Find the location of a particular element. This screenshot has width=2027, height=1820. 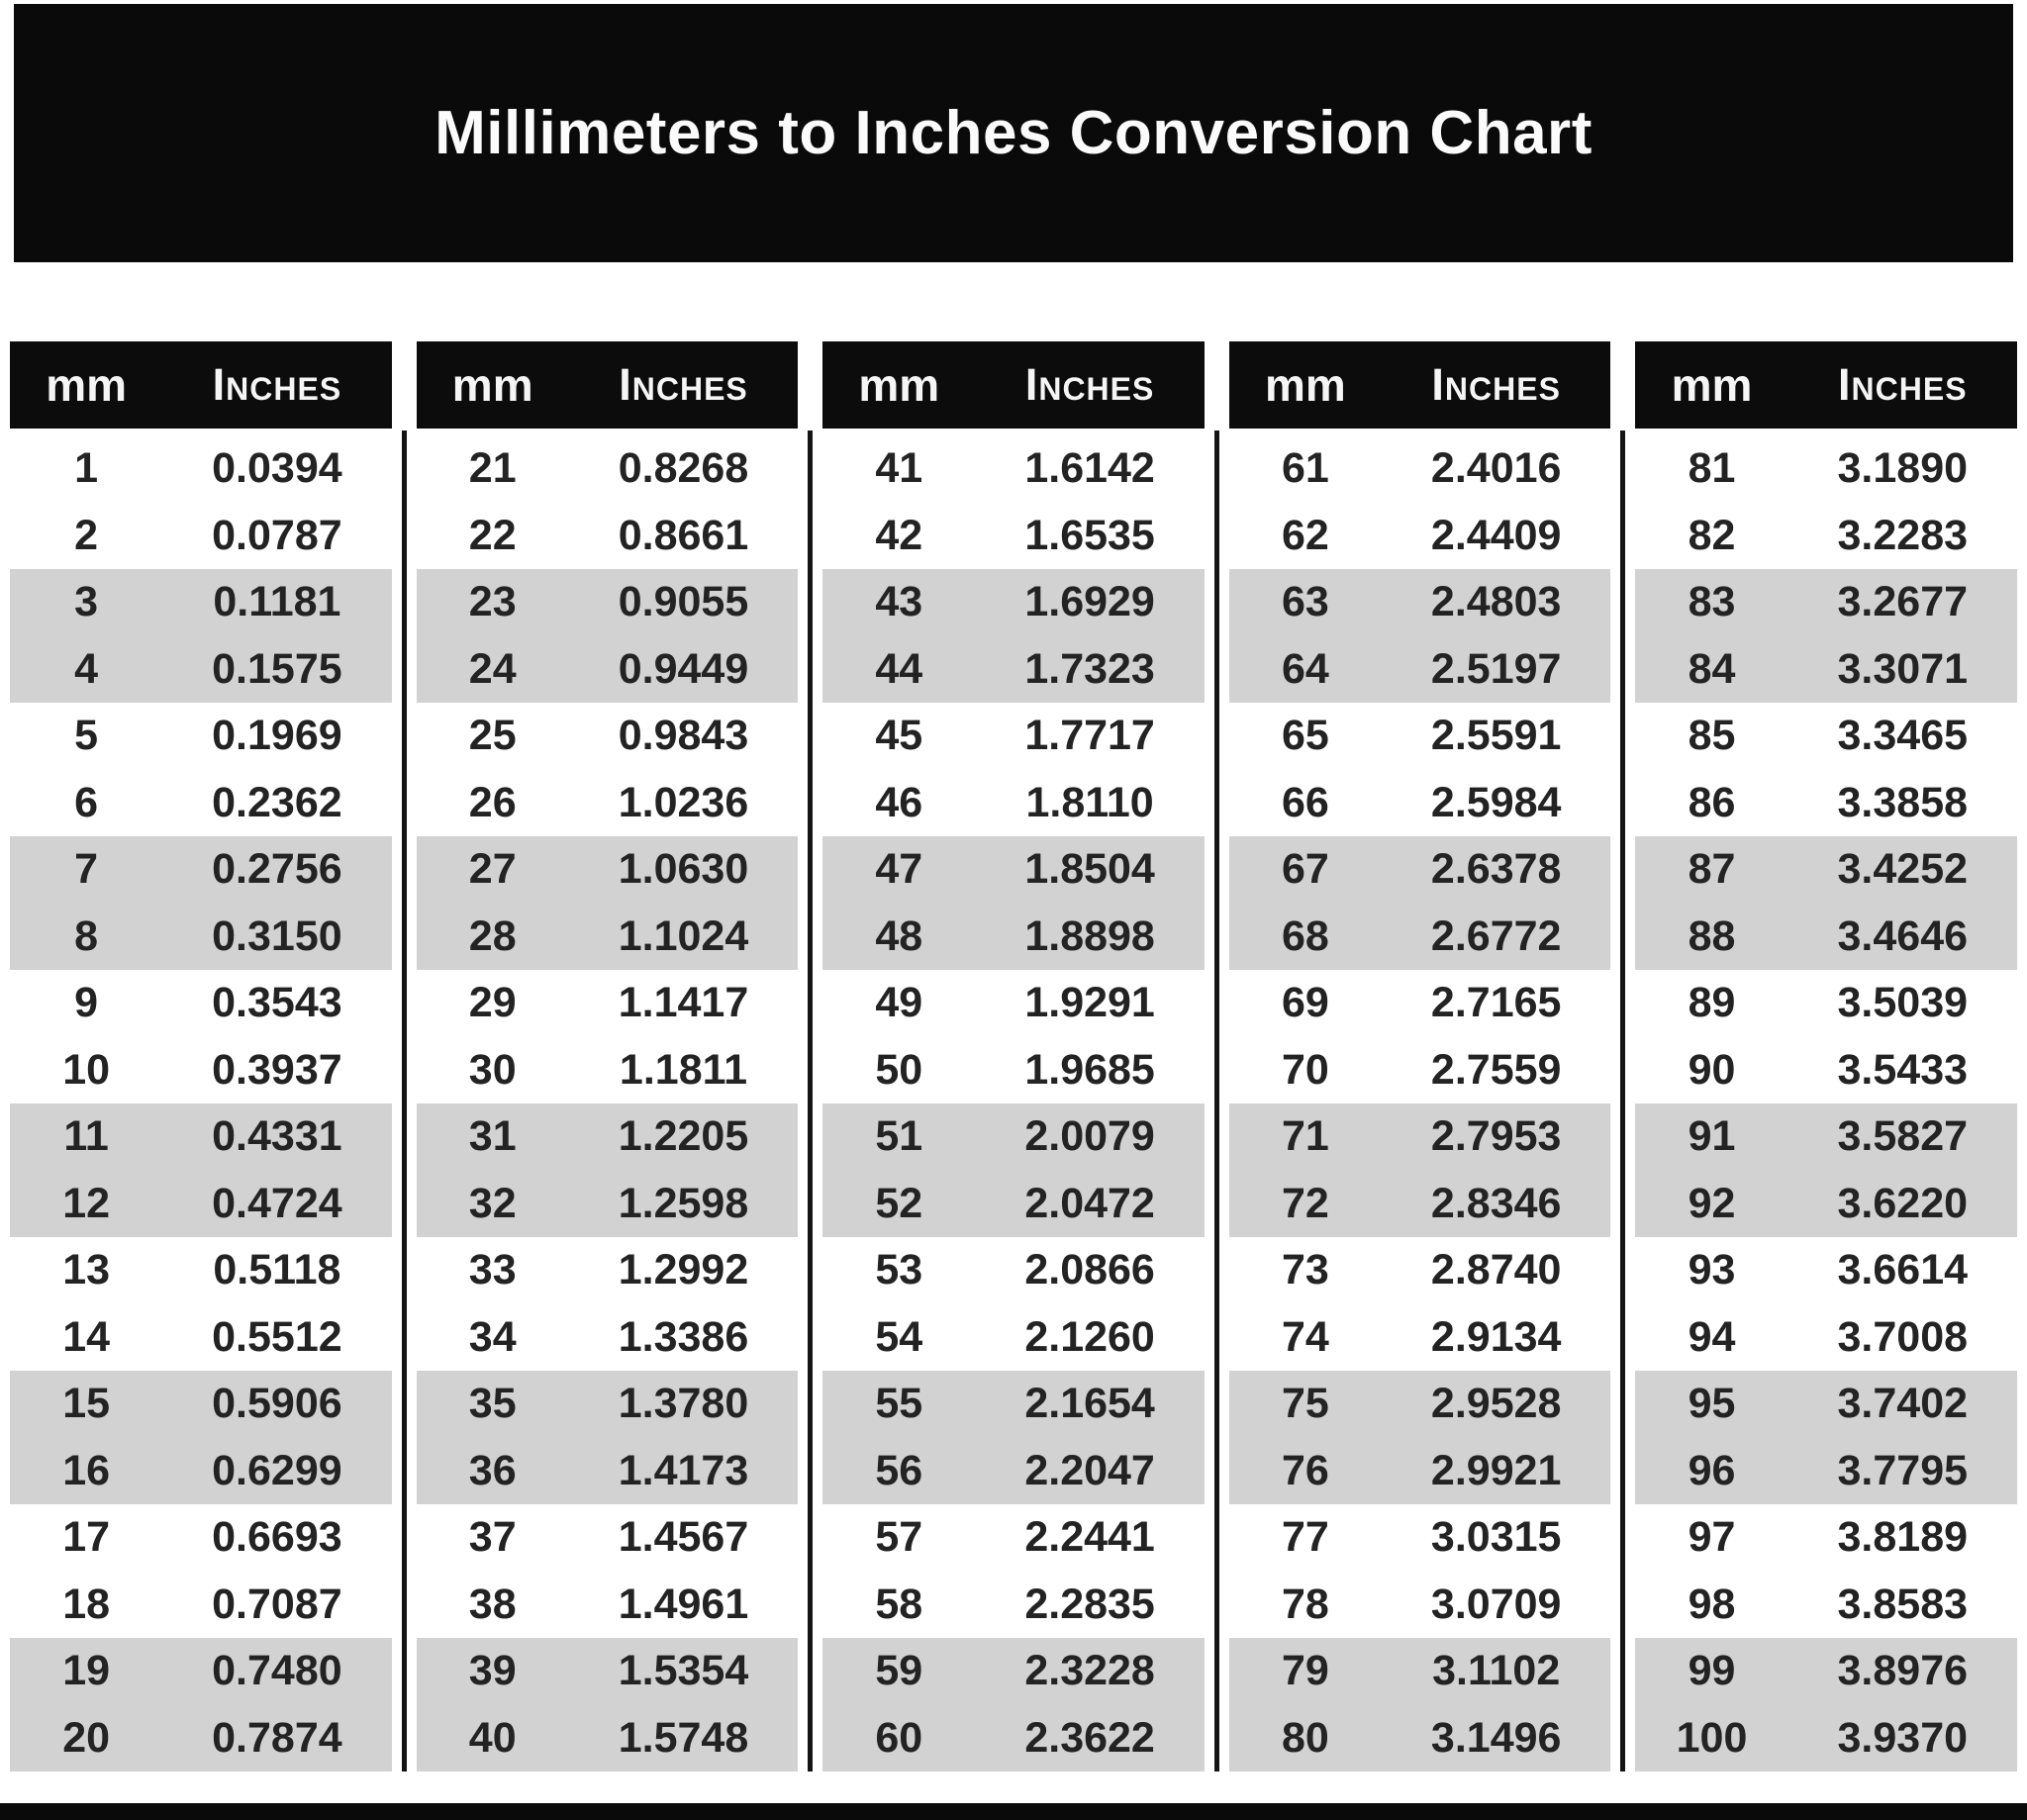

inches-value: 2.0866 is located at coordinates (1090, 1270).